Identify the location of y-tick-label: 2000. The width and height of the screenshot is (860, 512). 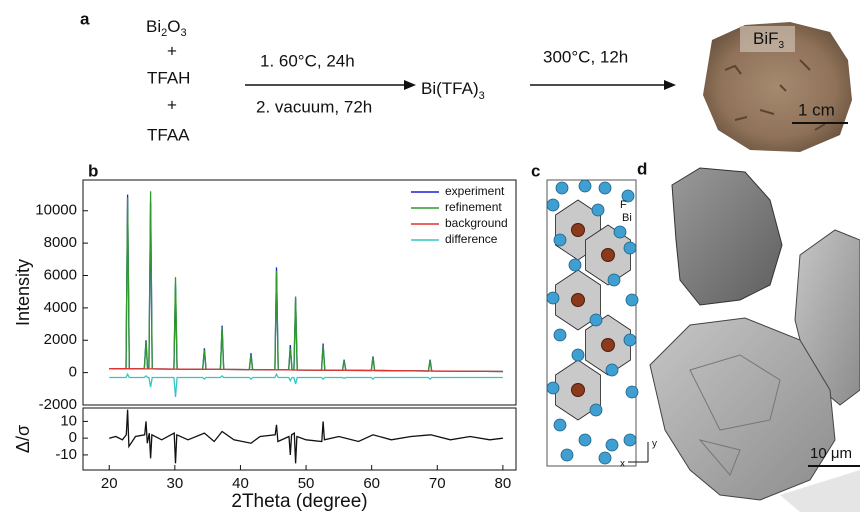
(60, 339).